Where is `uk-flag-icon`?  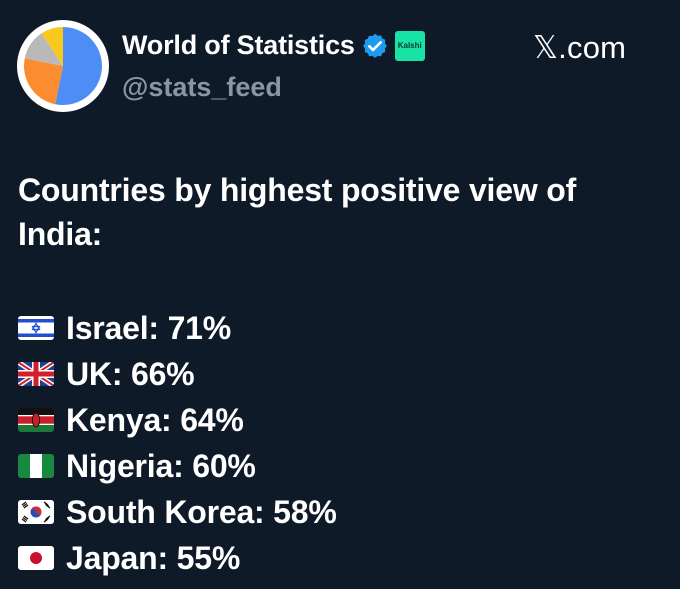 uk-flag-icon is located at coordinates (36, 374).